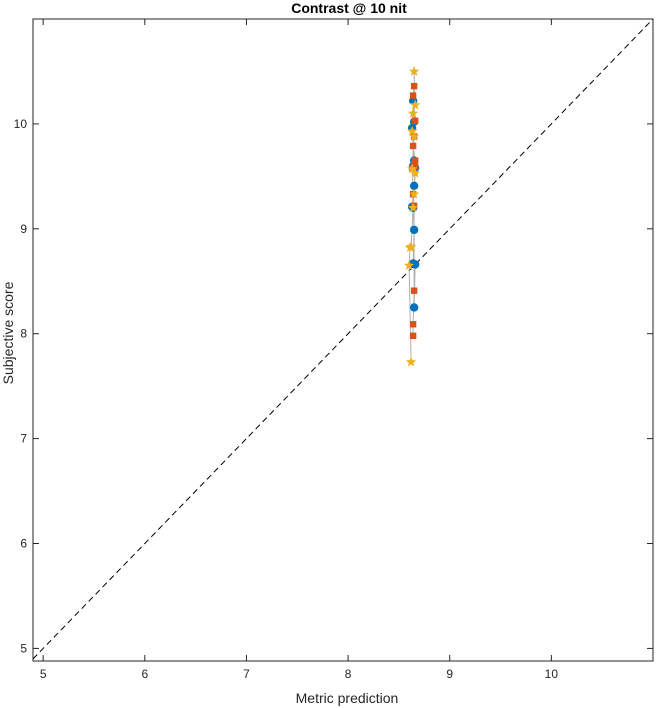 The height and width of the screenshot is (708, 656). What do you see at coordinates (246, 674) in the screenshot?
I see `x-tick-label: 7` at bounding box center [246, 674].